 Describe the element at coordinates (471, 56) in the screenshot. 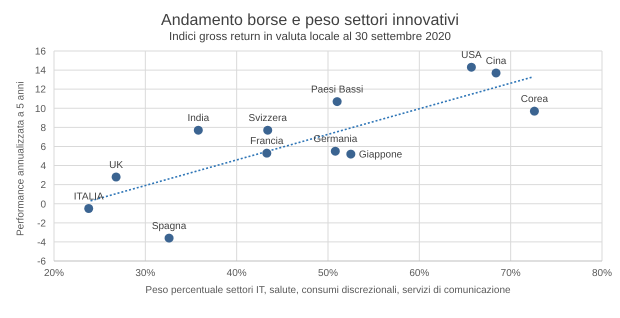

I see `annotation: USA` at that location.